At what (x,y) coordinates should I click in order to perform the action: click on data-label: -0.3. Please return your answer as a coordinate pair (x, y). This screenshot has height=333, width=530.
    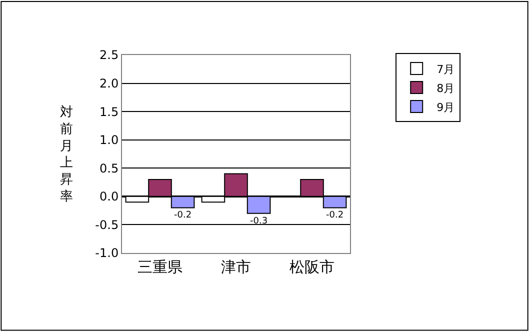
    Looking at the image, I should click on (259, 221).